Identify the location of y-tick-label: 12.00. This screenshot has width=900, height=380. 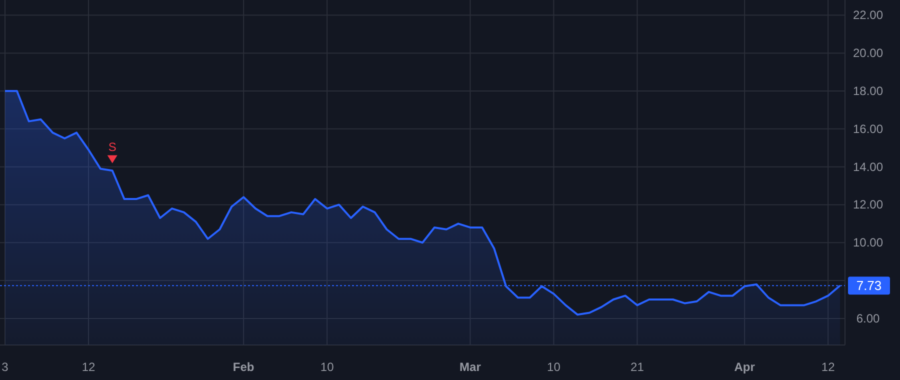
(868, 205).